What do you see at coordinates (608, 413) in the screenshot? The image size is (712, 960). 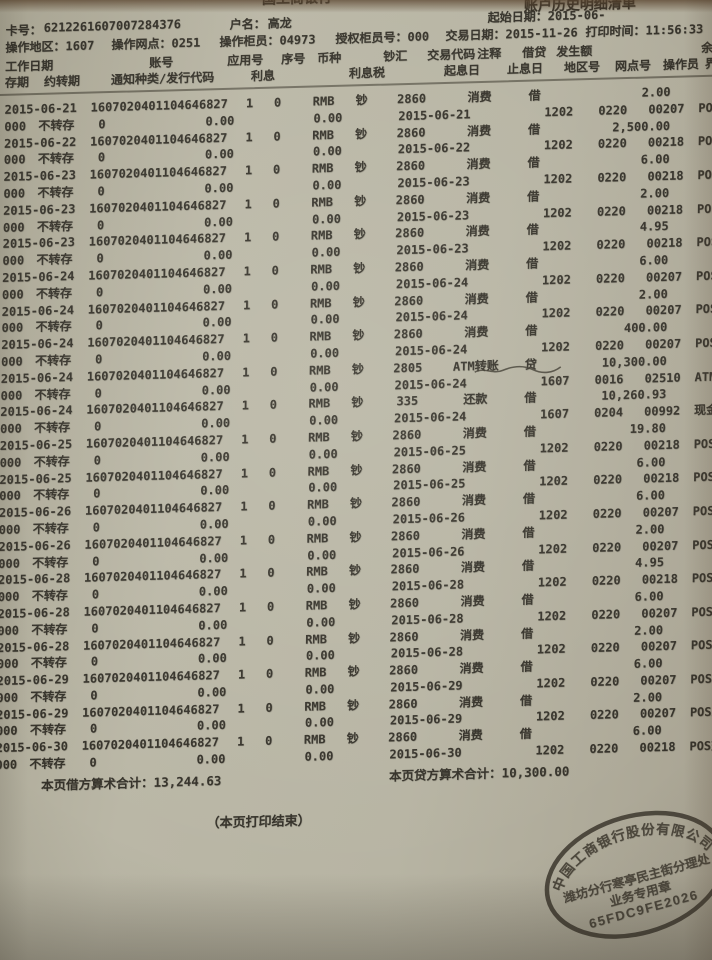 I see `branch-no: 0204` at bounding box center [608, 413].